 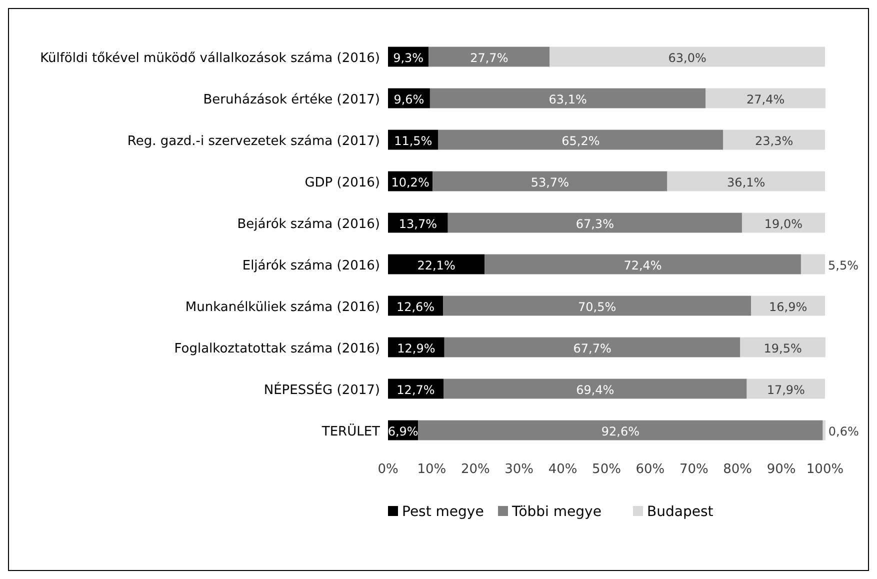 I want to click on data-label: 17,9%, so click(x=785, y=389).